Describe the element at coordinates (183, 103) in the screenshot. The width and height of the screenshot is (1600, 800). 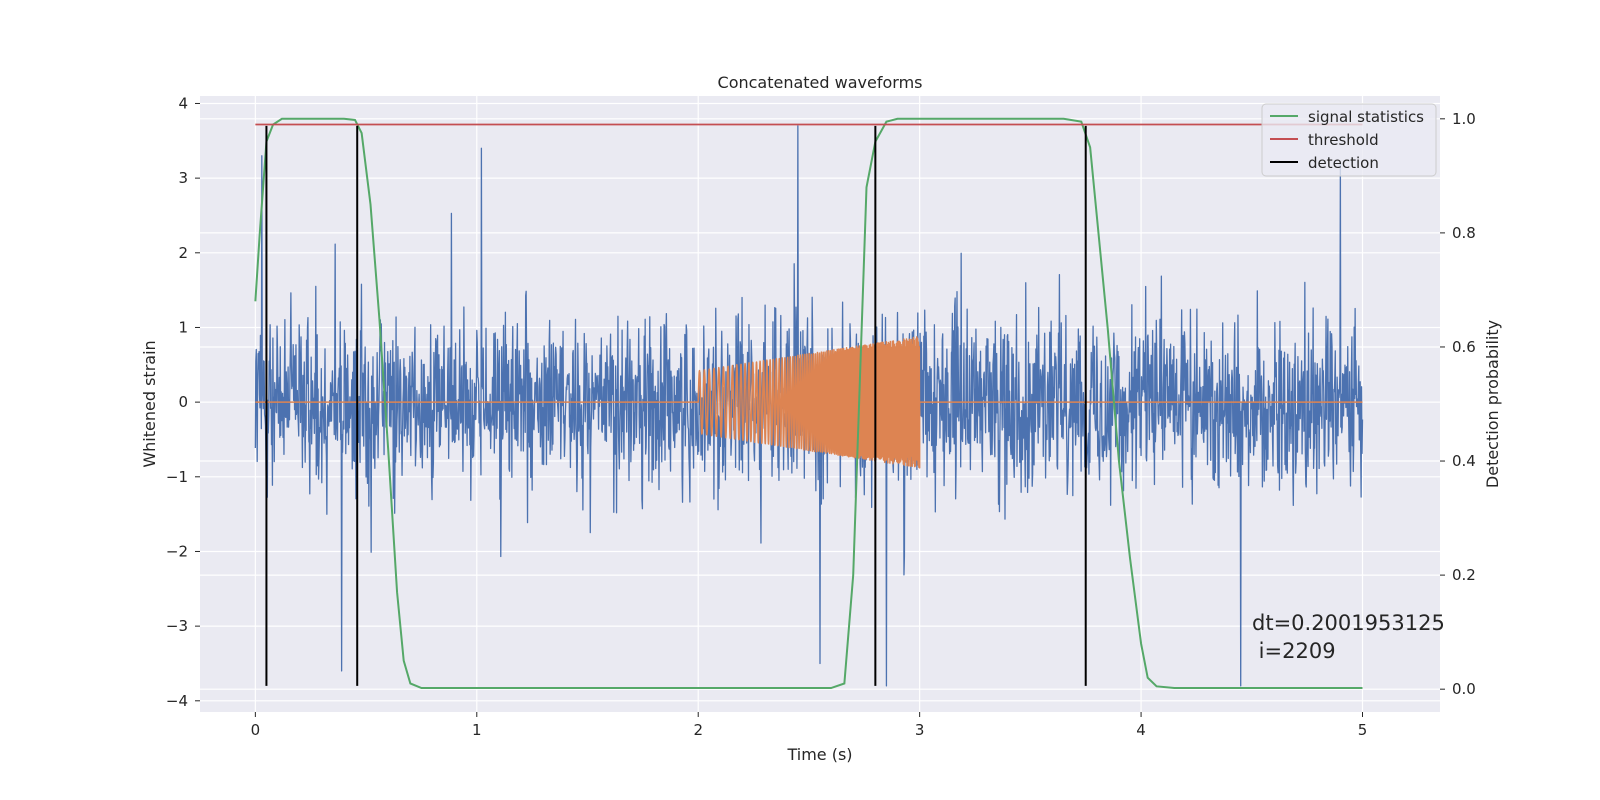
I see `y-tick-label: 4` at that location.